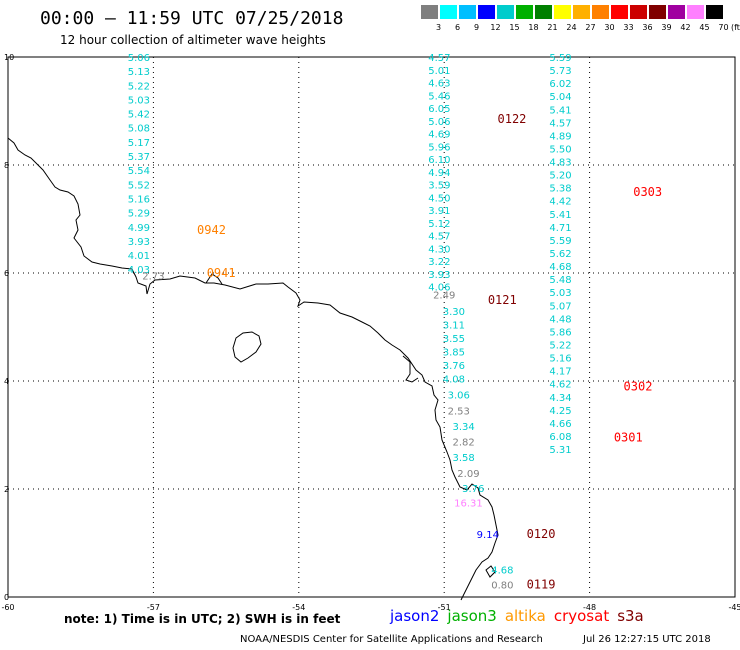 This screenshot has height=650, width=740. I want to click on wave-height-value: 9.14, so click(488, 535).